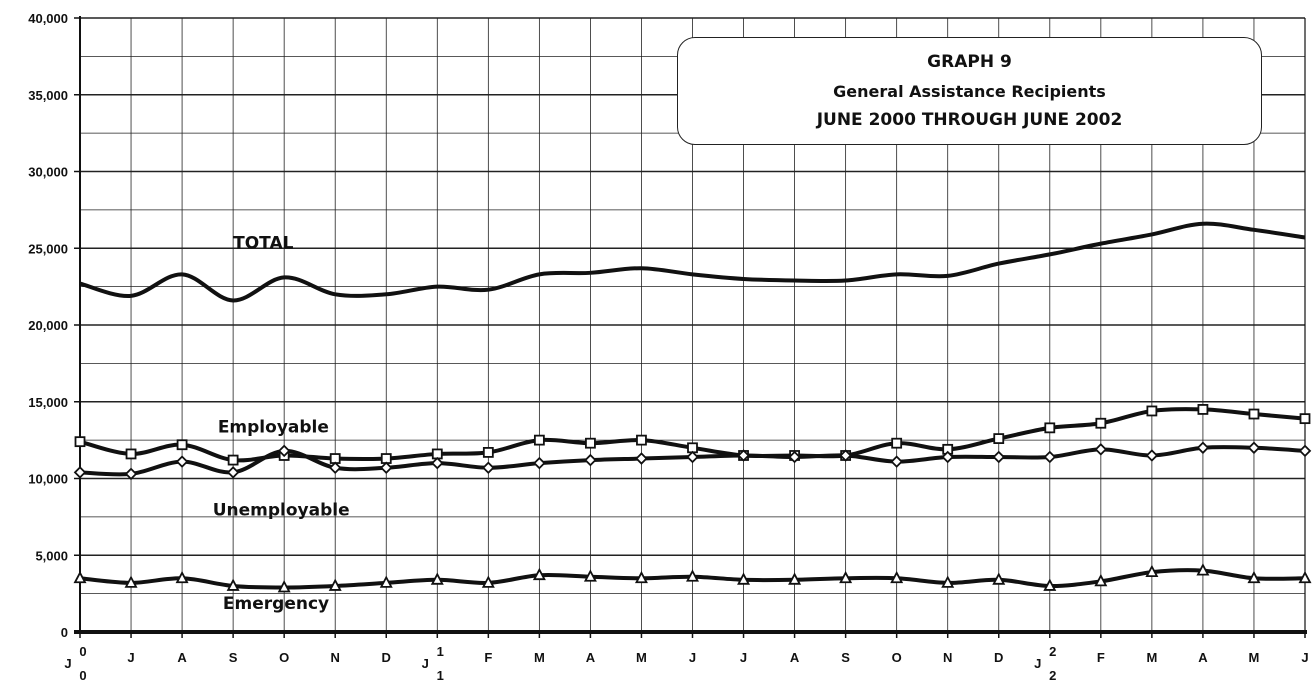 The width and height of the screenshot is (1315, 683). What do you see at coordinates (969, 61) in the screenshot?
I see `chart-title: GRAPH 9` at bounding box center [969, 61].